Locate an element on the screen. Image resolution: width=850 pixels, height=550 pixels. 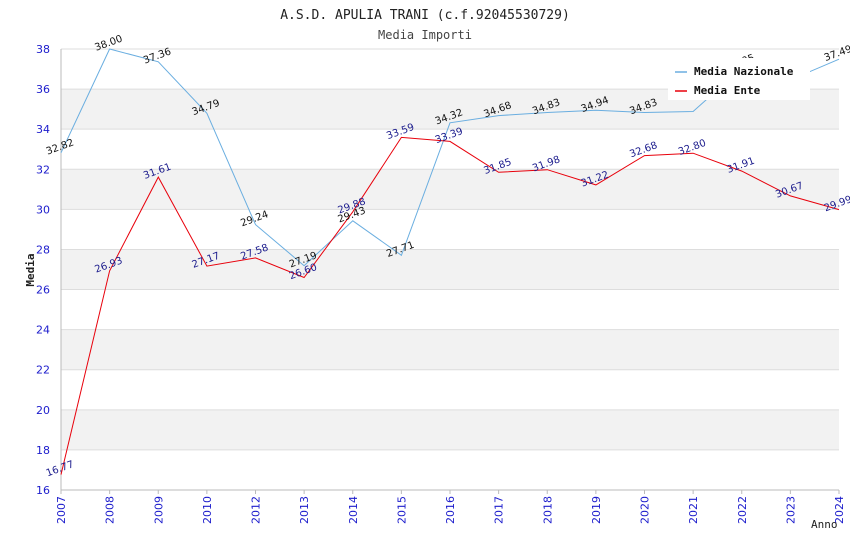
x-tick-label: 2021 is located at coordinates (693, 510).